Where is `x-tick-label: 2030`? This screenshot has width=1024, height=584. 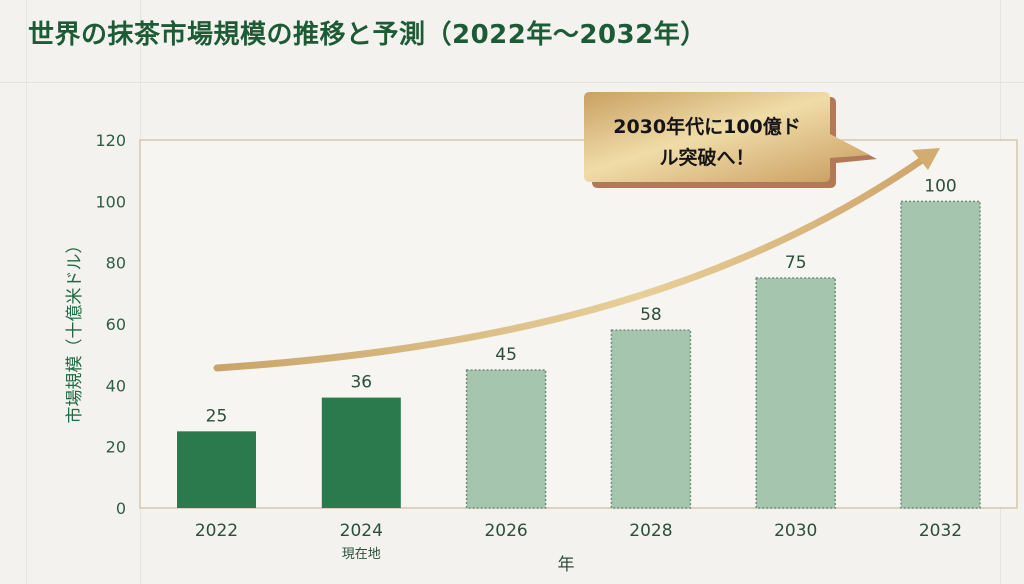 x-tick-label: 2030 is located at coordinates (795, 531).